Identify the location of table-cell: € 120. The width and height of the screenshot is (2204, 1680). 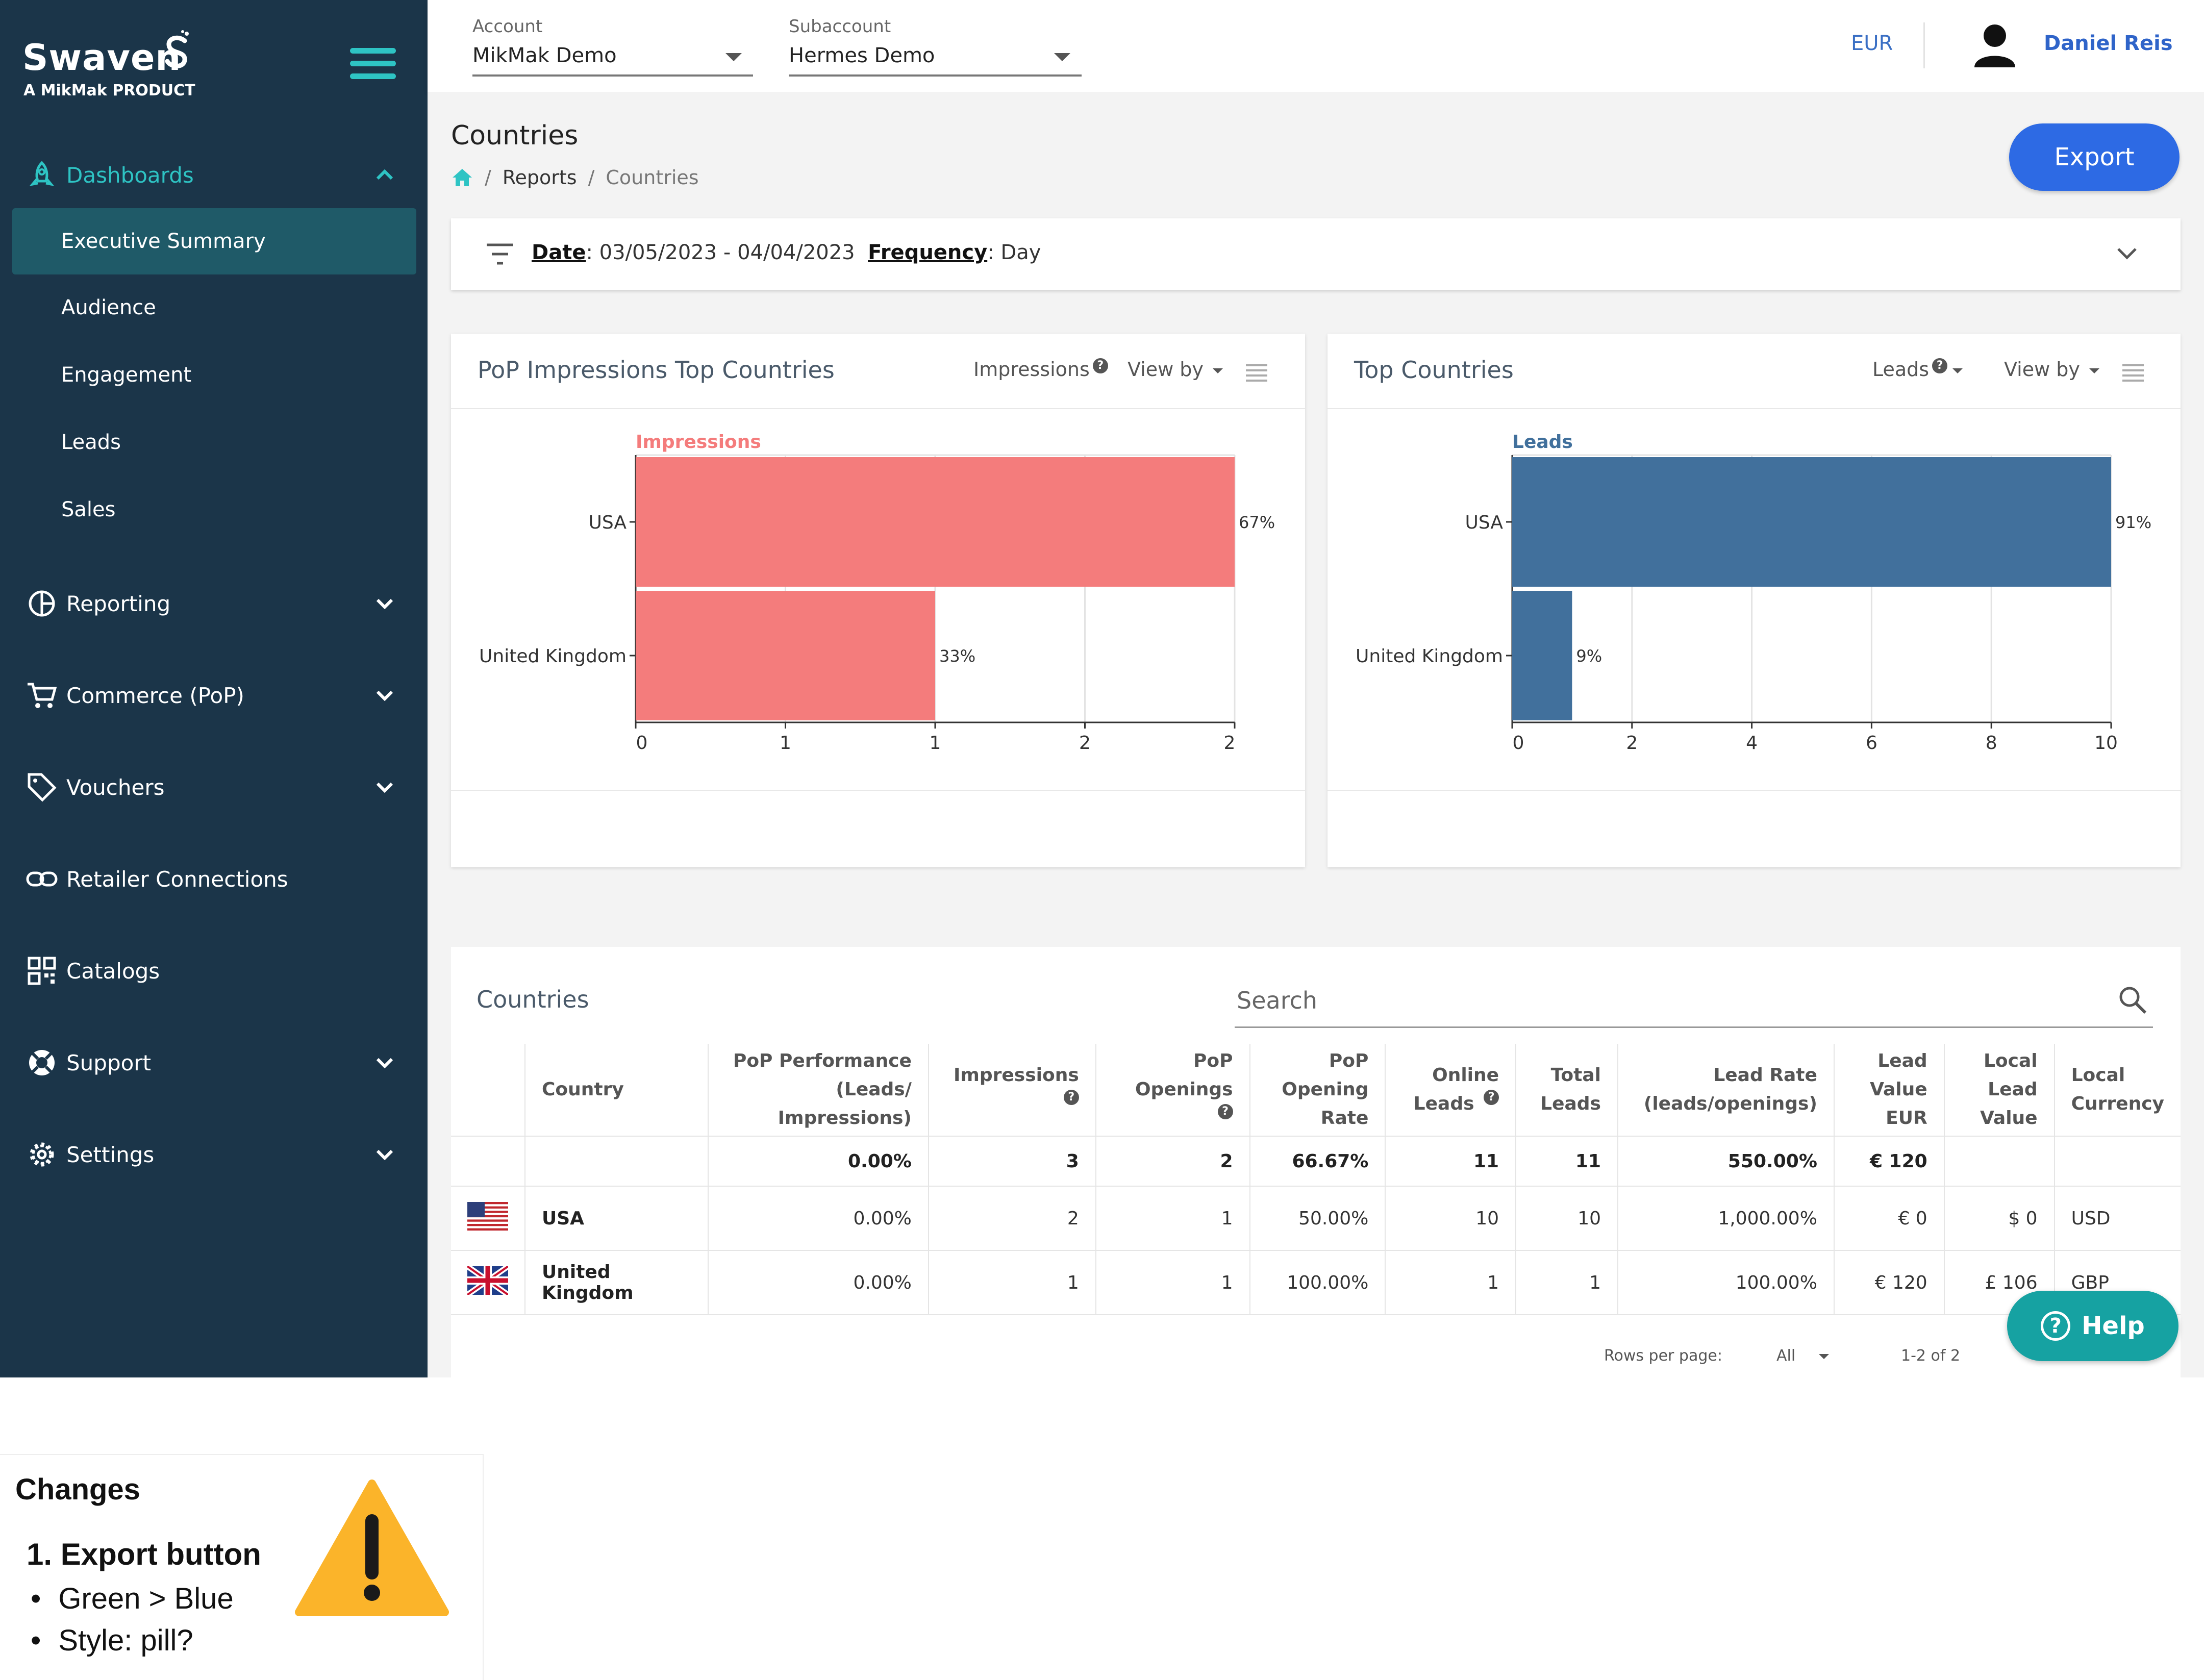
(1890, 1161).